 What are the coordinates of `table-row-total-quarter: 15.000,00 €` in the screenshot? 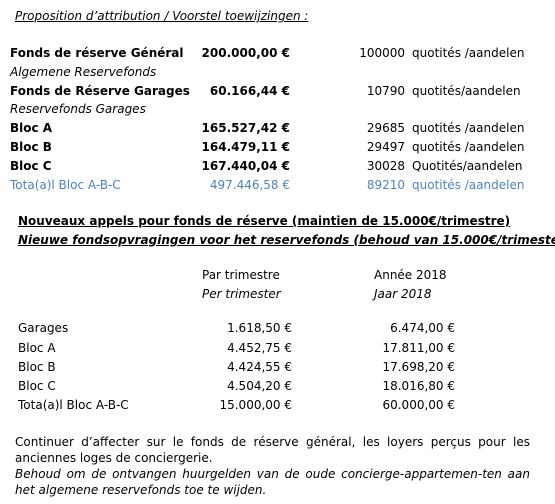 It's located at (255, 405).